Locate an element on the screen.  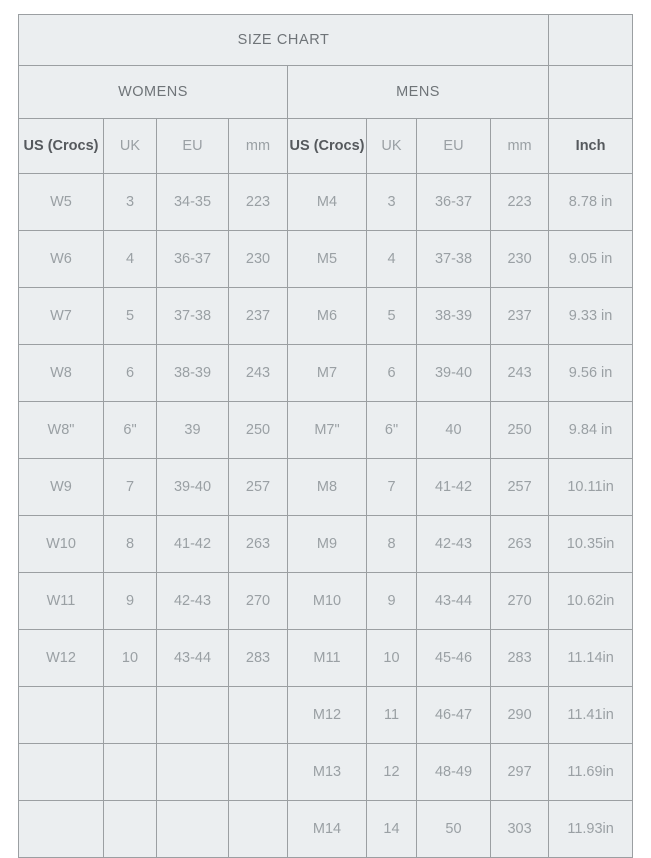
group-header-womens: WOMENS is located at coordinates (153, 92).